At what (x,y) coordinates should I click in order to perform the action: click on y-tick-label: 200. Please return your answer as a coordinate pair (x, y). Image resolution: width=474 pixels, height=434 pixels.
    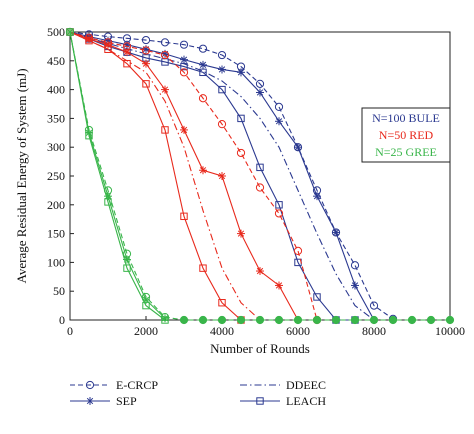
    Looking at the image, I should click on (56, 205).